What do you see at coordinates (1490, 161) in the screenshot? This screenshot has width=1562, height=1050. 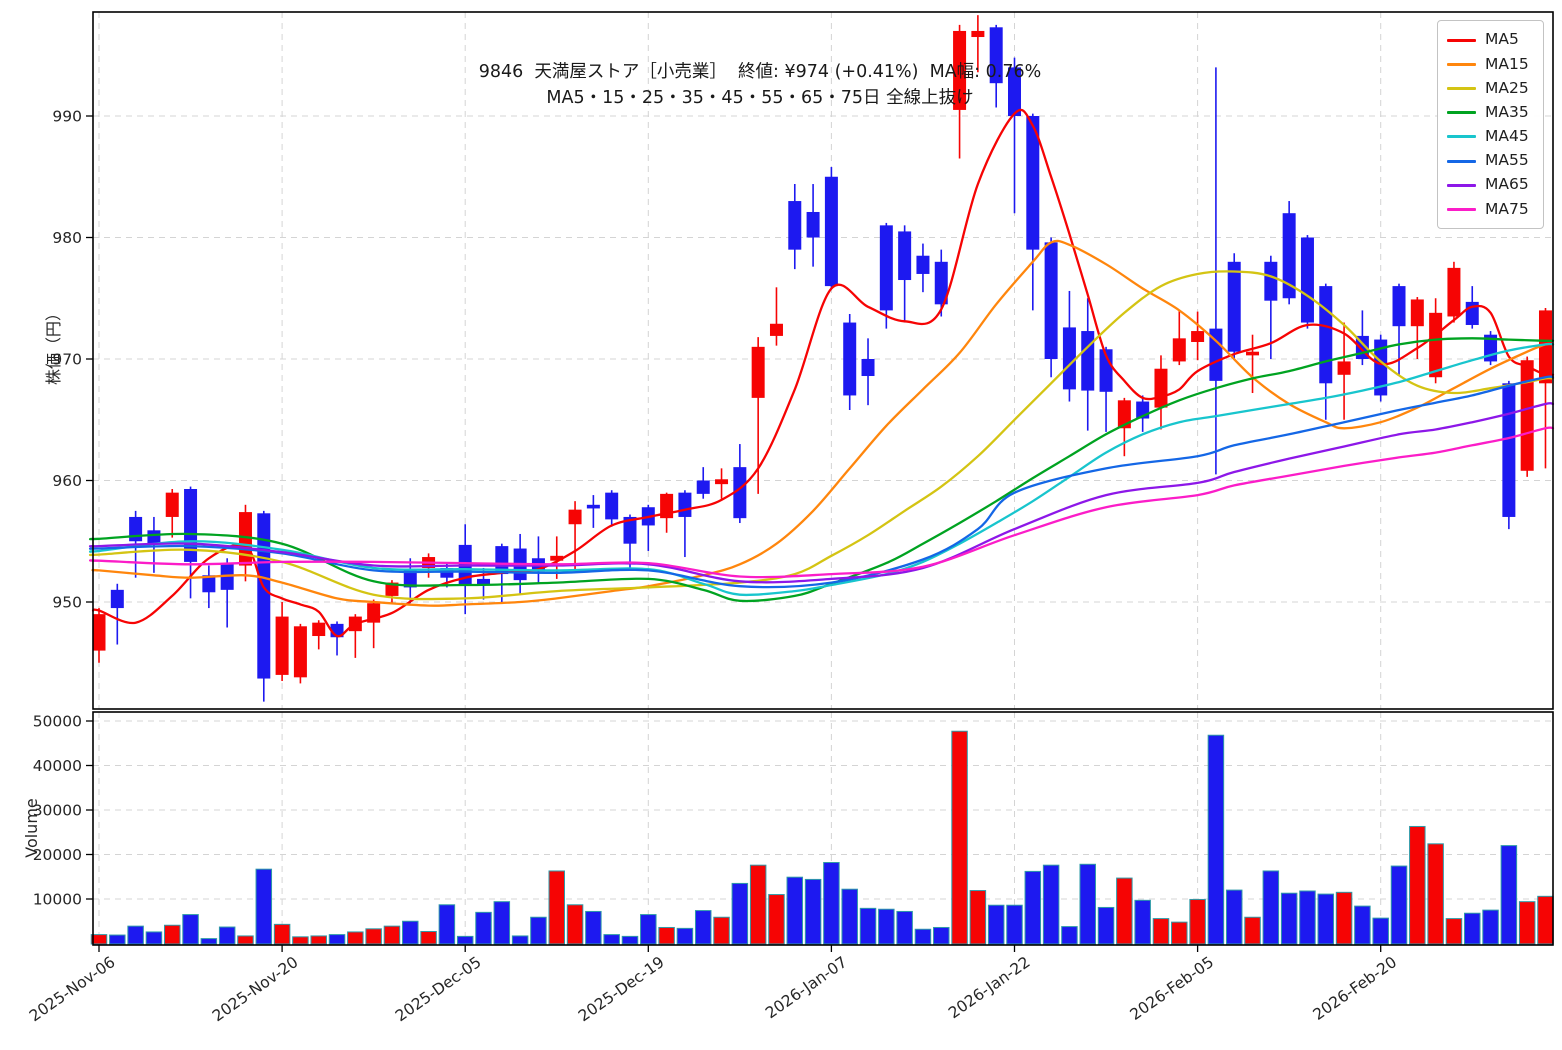 I see `legend-item-ma55: MA55` at bounding box center [1490, 161].